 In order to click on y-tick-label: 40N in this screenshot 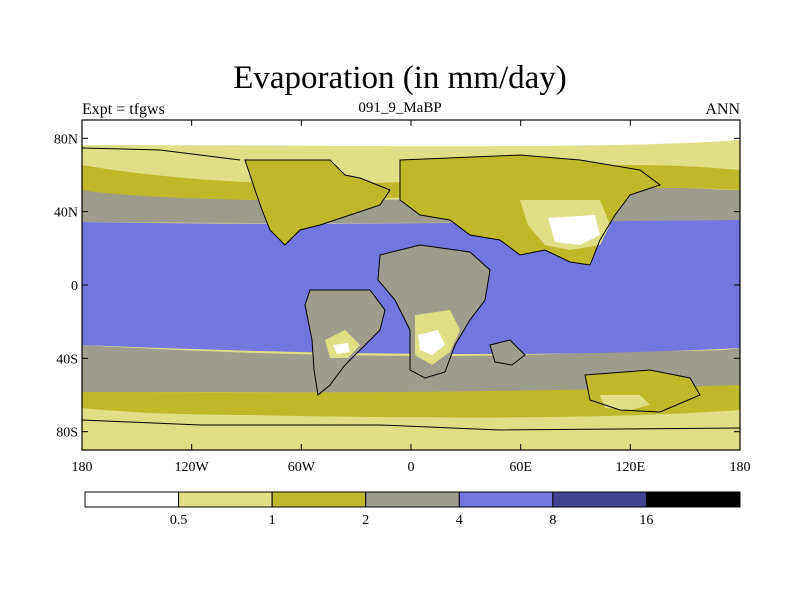, I will do `click(66, 213)`.